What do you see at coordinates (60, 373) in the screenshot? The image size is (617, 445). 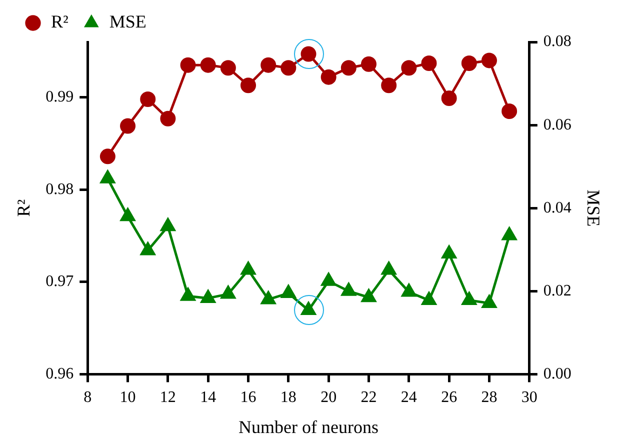 I see `y-tick-label: 0.96` at bounding box center [60, 373].